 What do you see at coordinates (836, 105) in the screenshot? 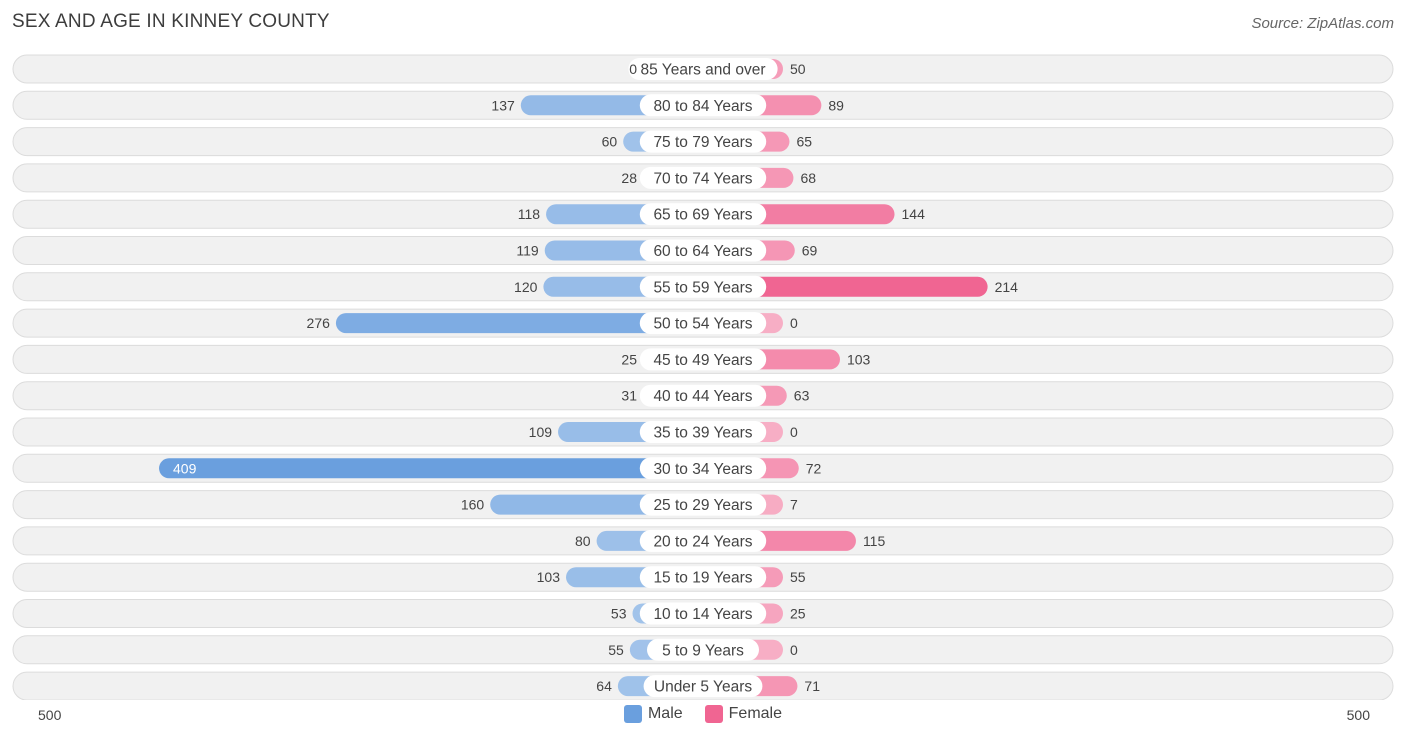
I see `female-value-label: 89` at bounding box center [836, 105].